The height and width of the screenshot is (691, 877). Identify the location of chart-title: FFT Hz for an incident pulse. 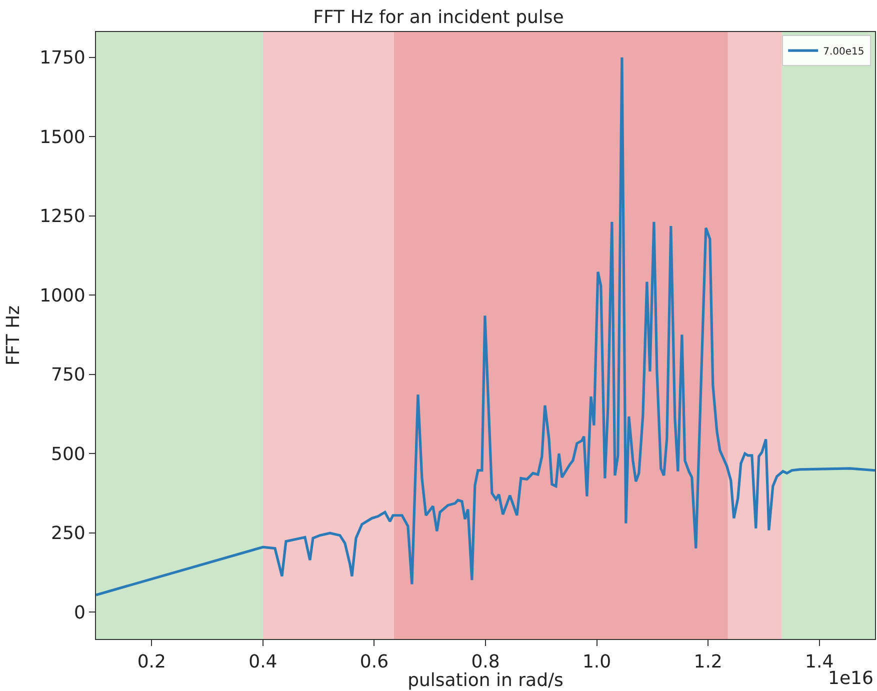
(438, 17).